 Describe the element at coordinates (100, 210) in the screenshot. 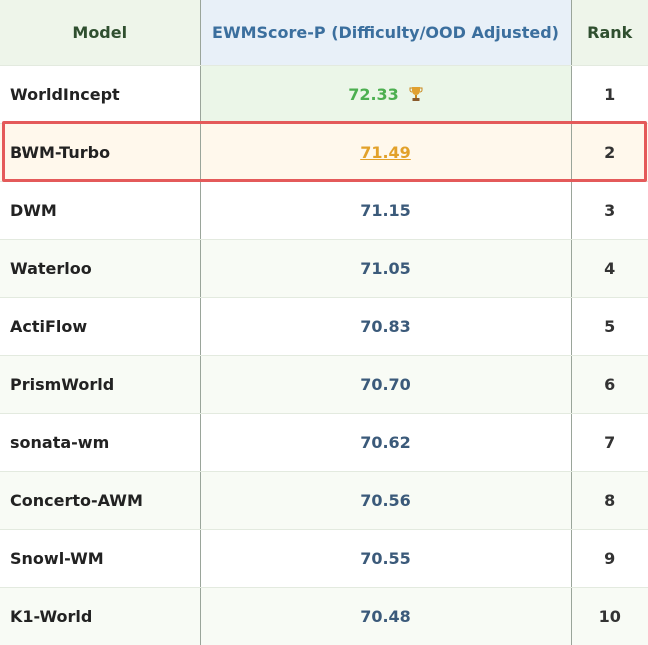

I see `model-name: DWM` at that location.